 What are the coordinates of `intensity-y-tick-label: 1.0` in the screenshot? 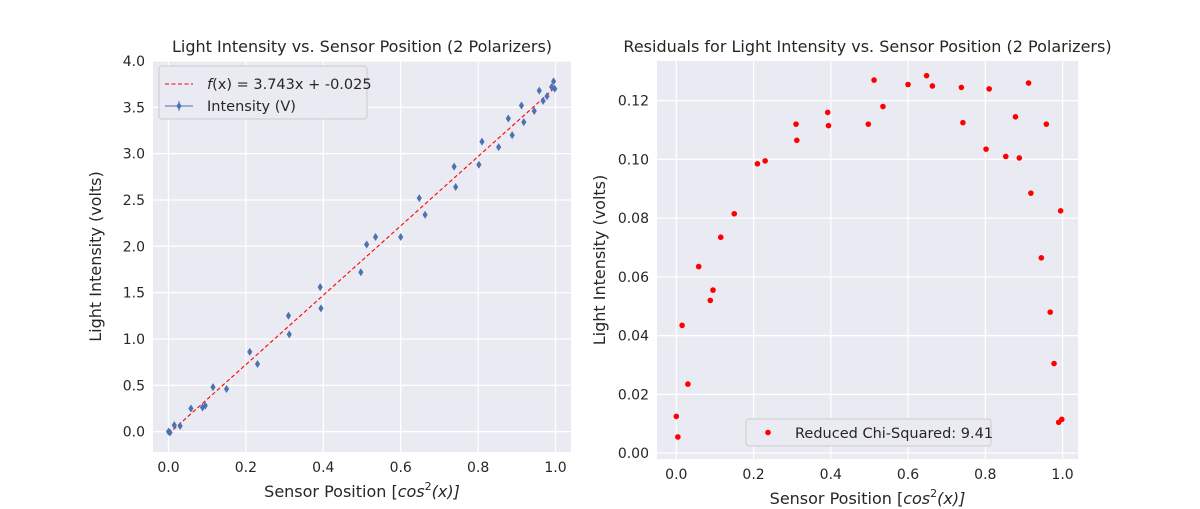 It's located at (134, 340).